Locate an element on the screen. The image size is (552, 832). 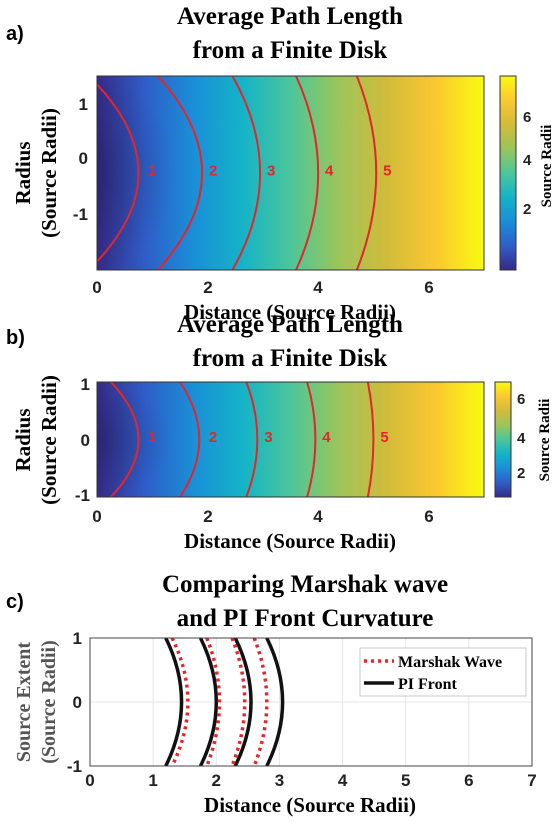
legend: Marshak Wave PI Front is located at coordinates (443, 672).